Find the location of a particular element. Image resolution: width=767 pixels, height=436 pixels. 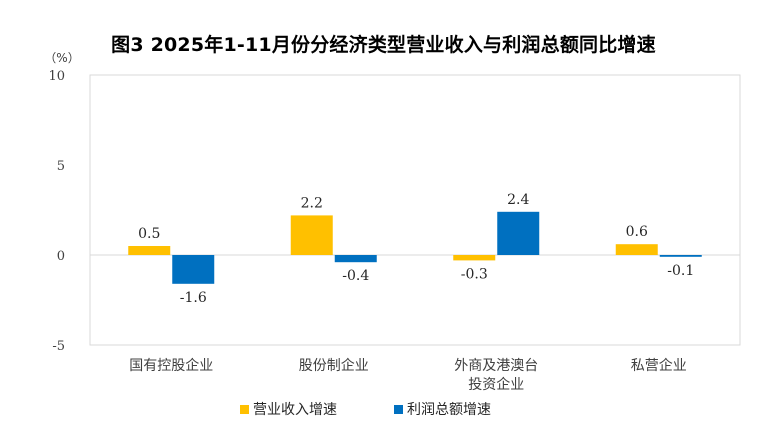

data-label: 2.2 is located at coordinates (312, 203).